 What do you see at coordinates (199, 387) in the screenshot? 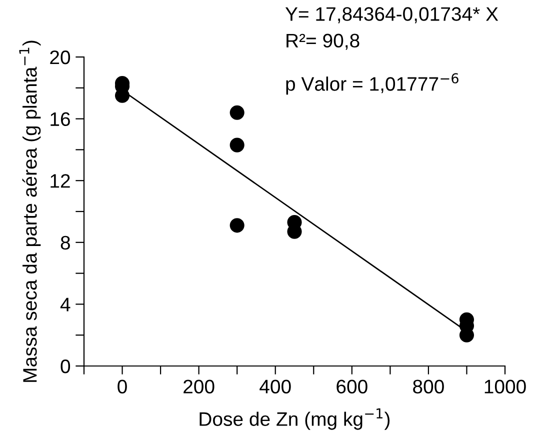
I see `x-tick-label: 200` at bounding box center [199, 387].